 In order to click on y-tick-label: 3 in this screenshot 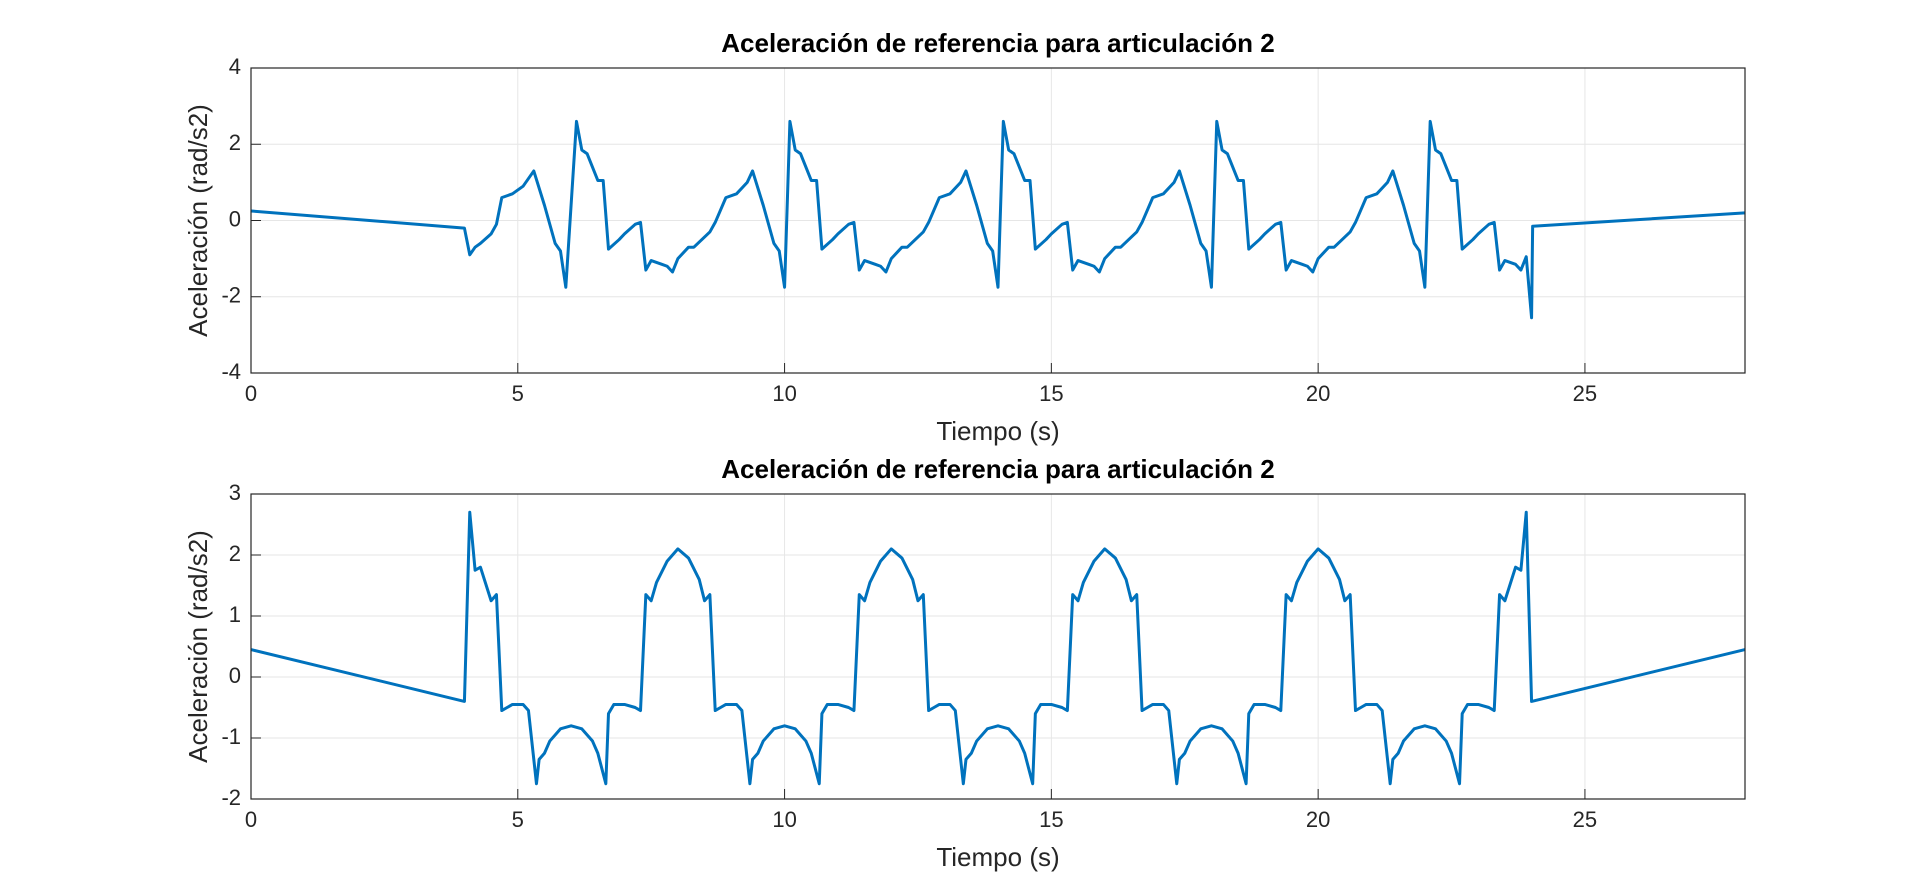, I will do `click(235, 492)`.